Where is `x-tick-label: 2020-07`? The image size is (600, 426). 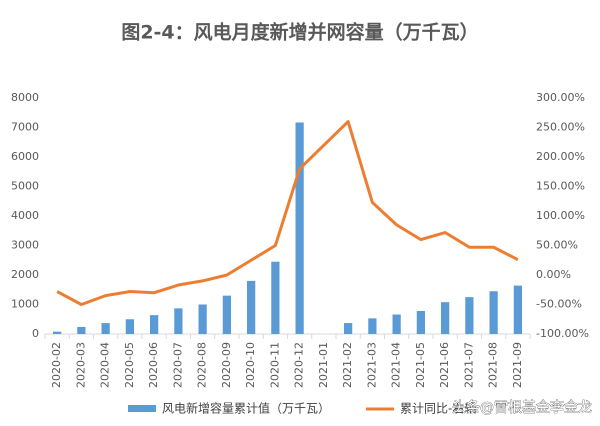
x-tick-label: 2020-07 is located at coordinates (177, 365).